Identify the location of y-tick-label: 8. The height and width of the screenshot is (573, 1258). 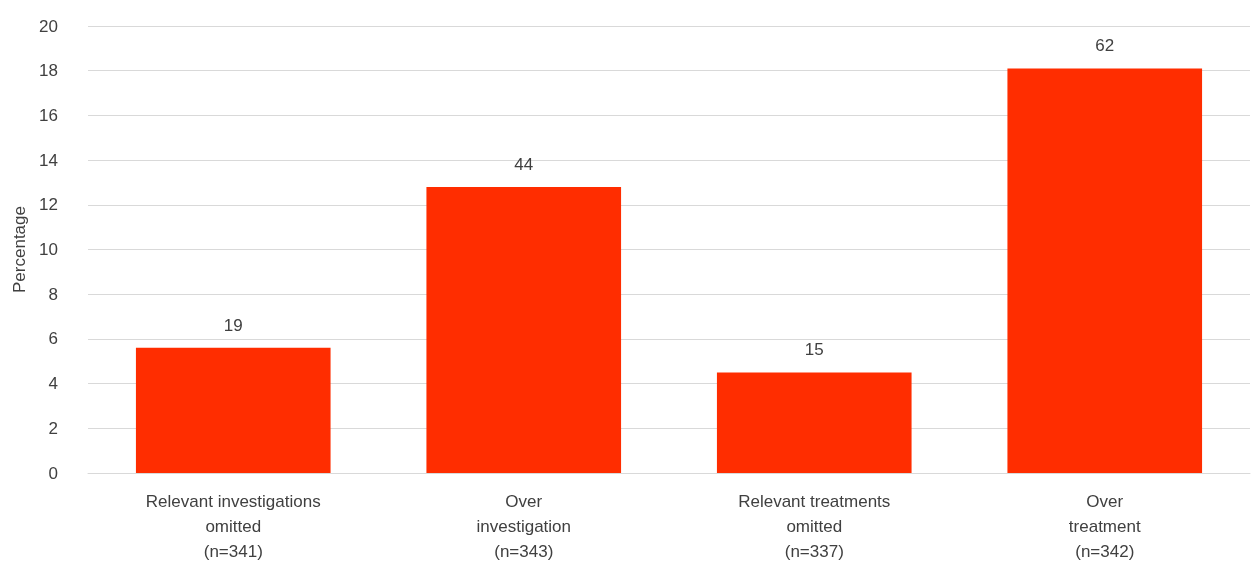
(53, 294).